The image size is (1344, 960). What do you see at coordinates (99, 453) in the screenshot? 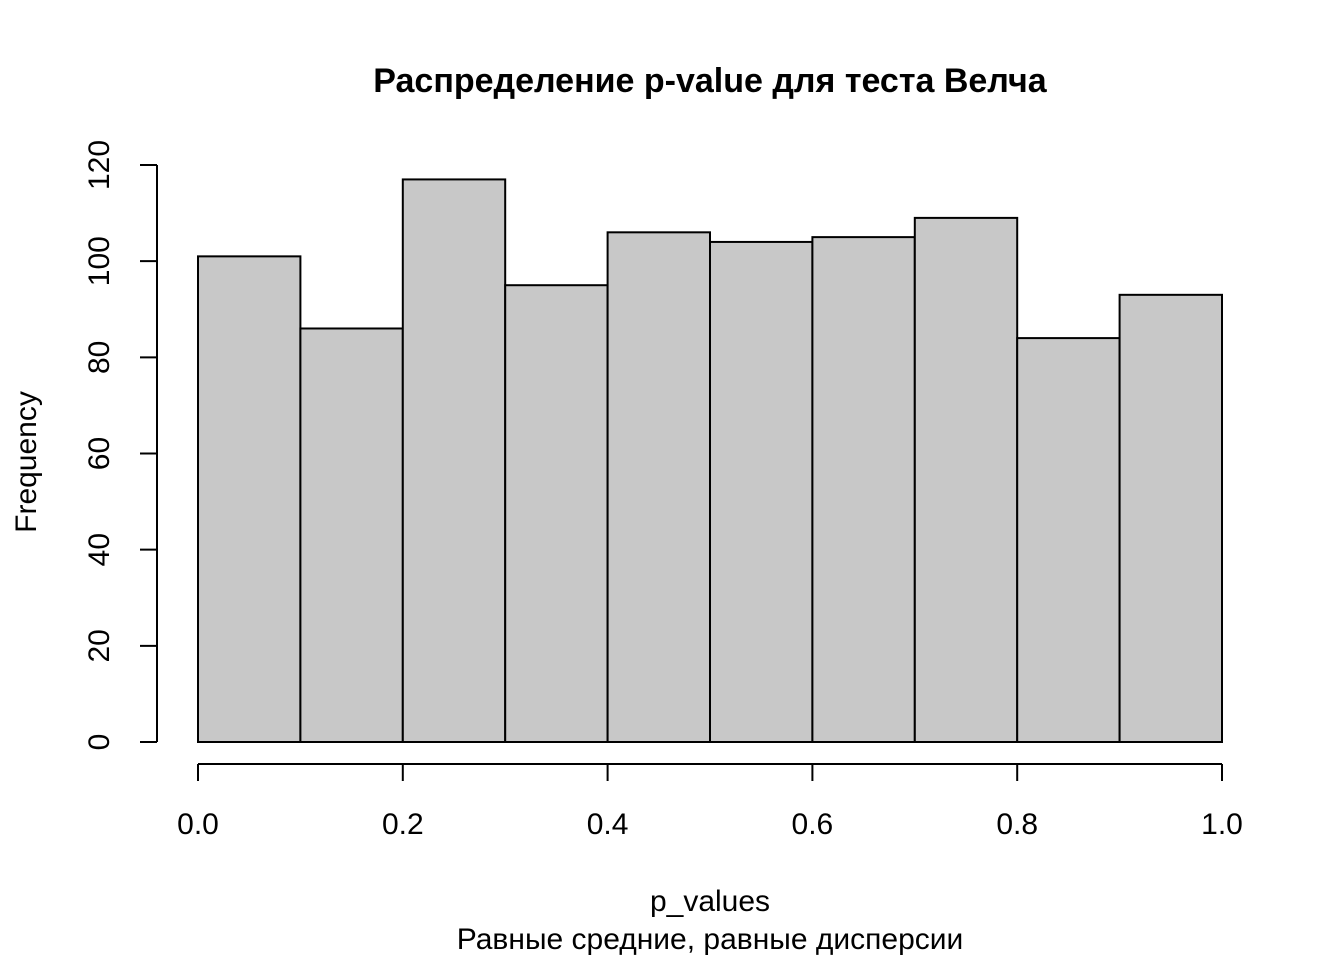
I see `y-tick-label: 60` at bounding box center [99, 453].